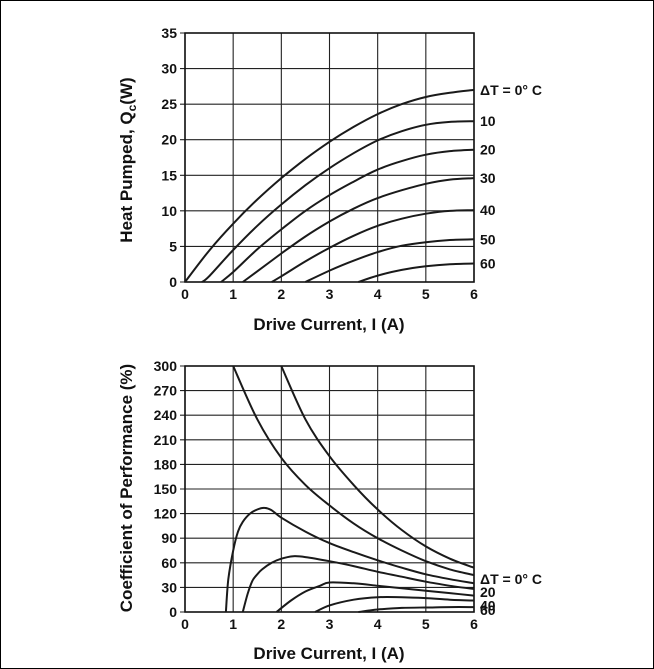 The height and width of the screenshot is (669, 654). What do you see at coordinates (488, 121) in the screenshot?
I see `curve-label: 10` at bounding box center [488, 121].